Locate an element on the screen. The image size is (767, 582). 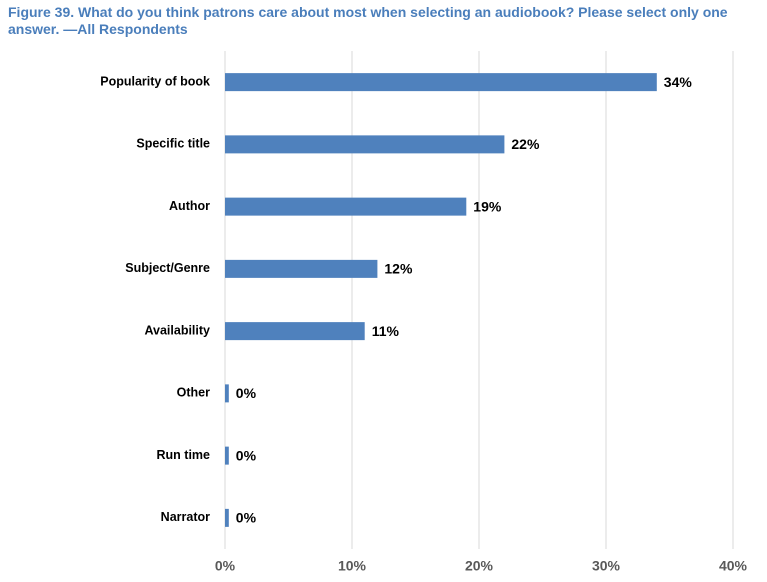
value-label: 19% is located at coordinates (487, 206).